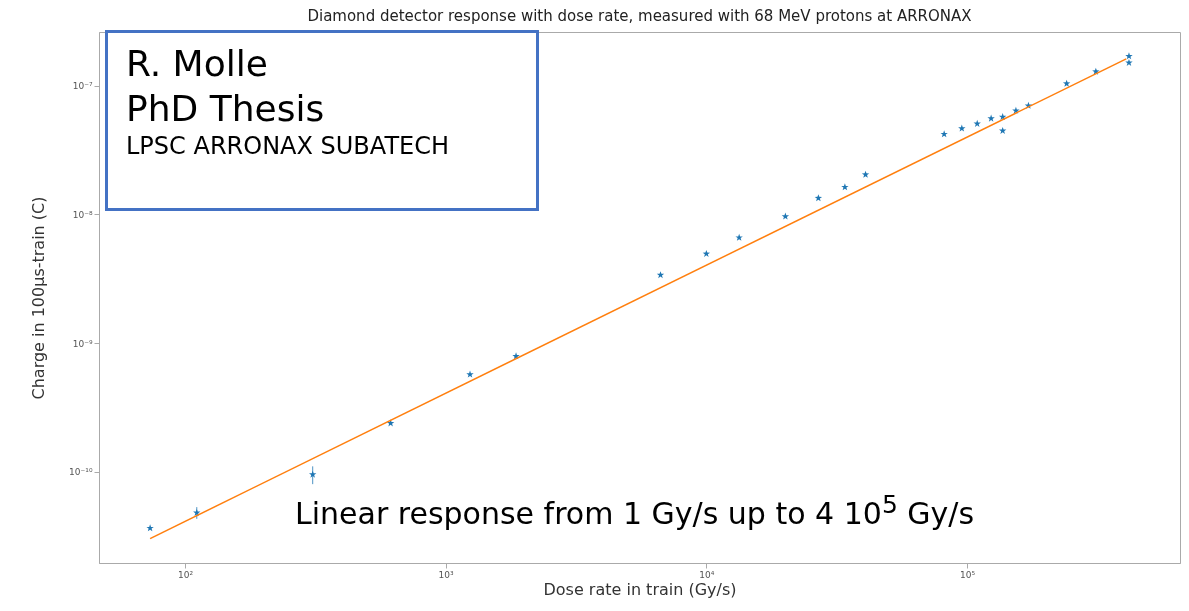 This screenshot has height=611, width=1189. Describe the element at coordinates (635, 510) in the screenshot. I see `annotation: Linear response from 1 Gy/s up to 4 10$^{5}$ Gy/s` at that location.